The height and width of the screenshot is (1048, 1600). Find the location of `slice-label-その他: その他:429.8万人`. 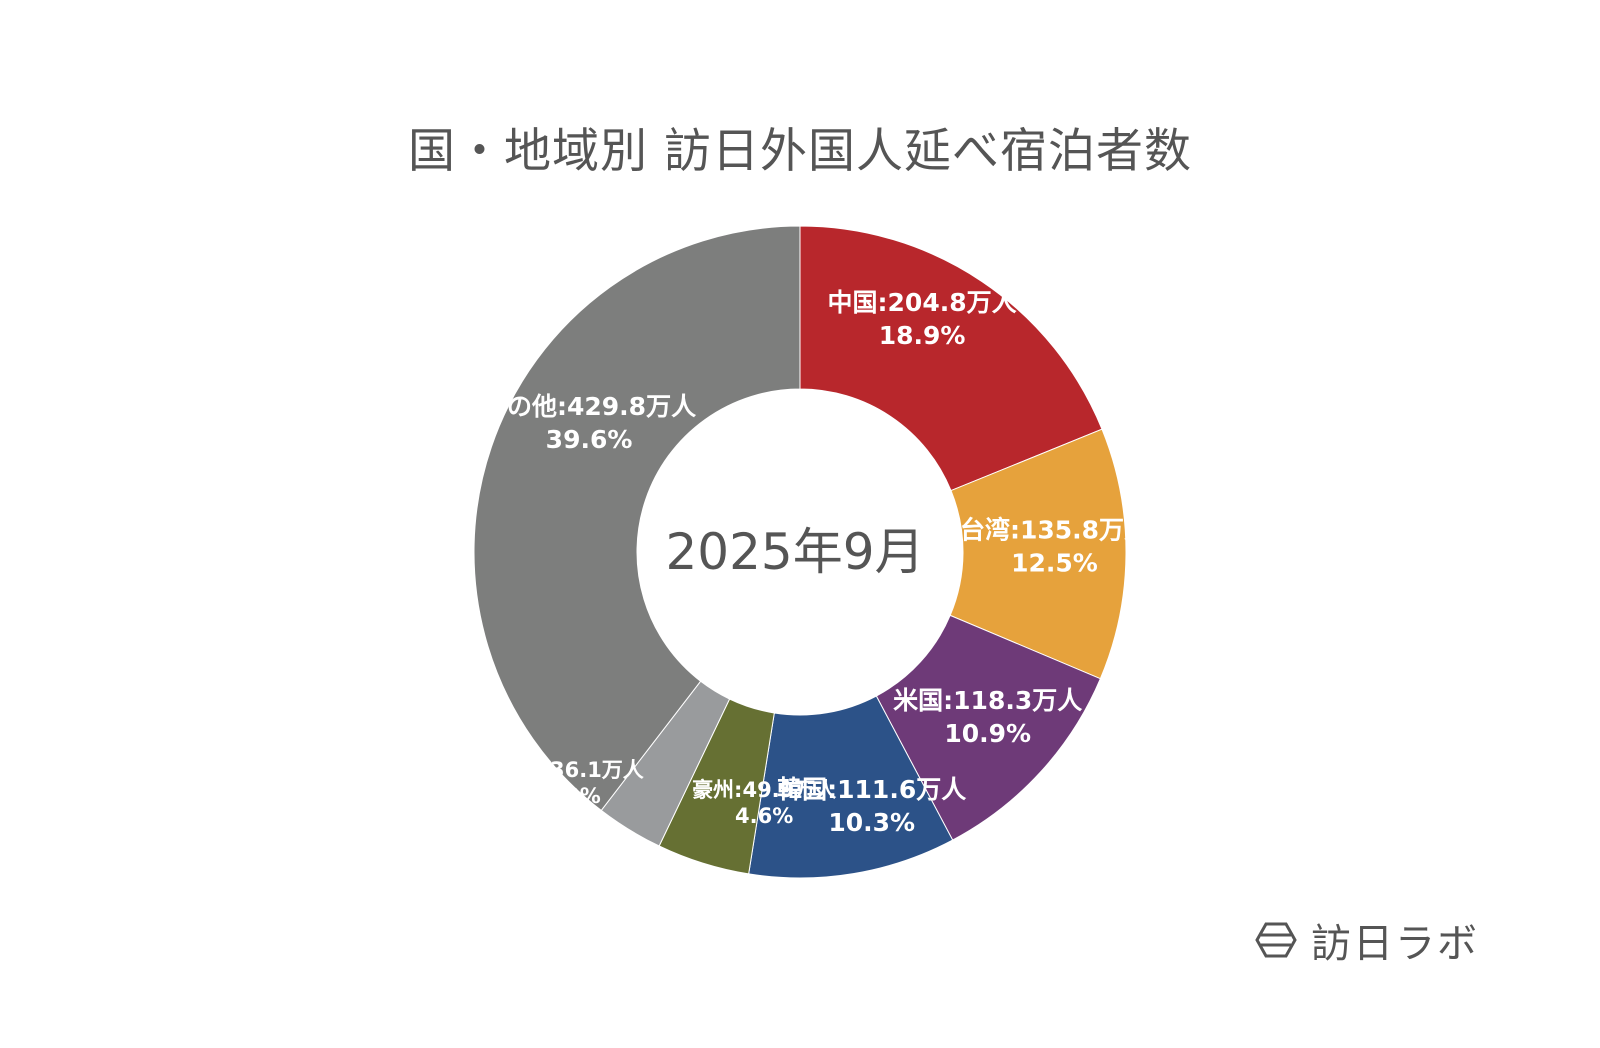

slice-label-その他: その他:429.8万人 is located at coordinates (589, 406).